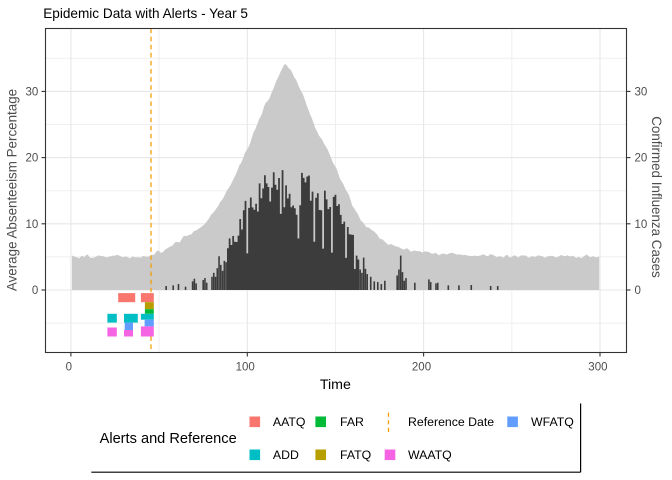 The height and width of the screenshot is (480, 672). What do you see at coordinates (352, 422) in the screenshot?
I see `svg-text: FAR` at bounding box center [352, 422].